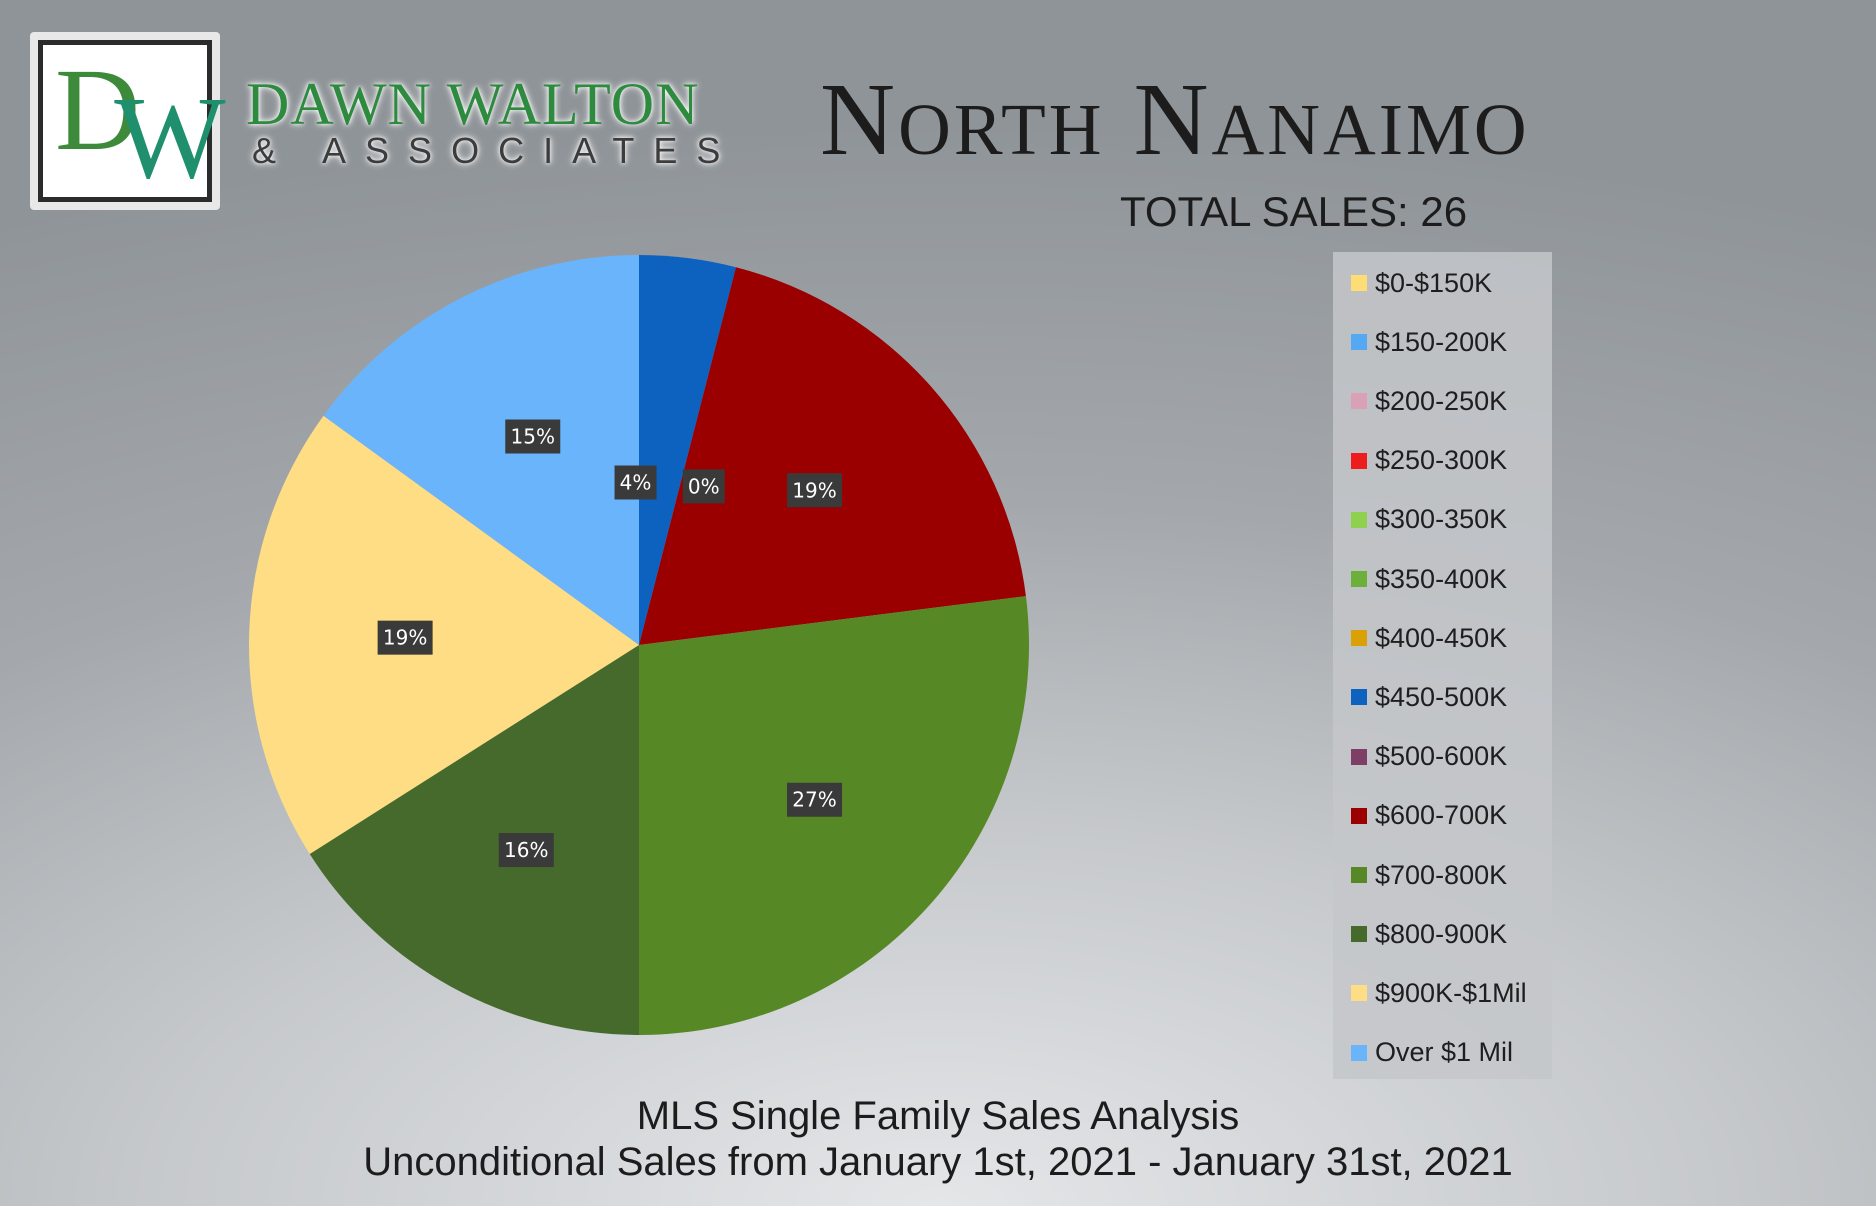  I want to click on legend-item: $700-800K, so click(1429, 875).